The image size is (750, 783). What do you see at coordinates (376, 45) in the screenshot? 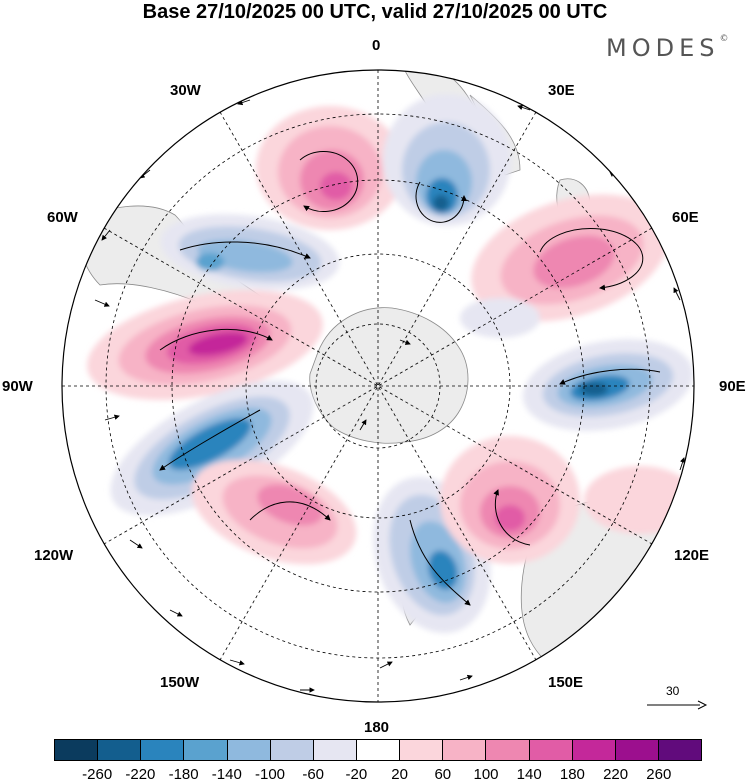
I see `label-0: 0` at bounding box center [376, 45].